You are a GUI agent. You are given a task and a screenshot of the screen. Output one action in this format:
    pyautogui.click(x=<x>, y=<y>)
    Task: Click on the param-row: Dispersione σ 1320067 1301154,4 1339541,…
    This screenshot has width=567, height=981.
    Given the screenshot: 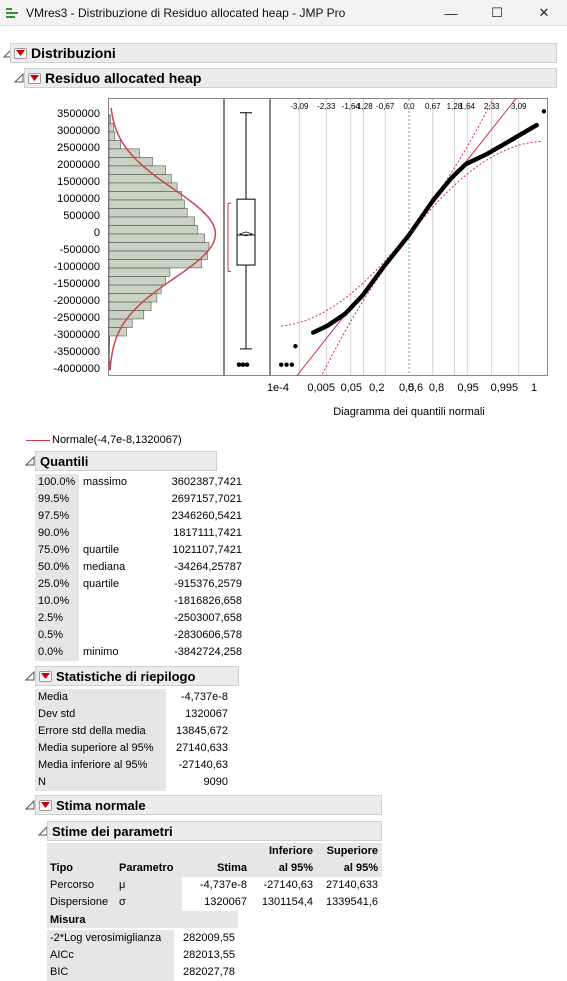 What is the action you would take?
    pyautogui.click(x=214, y=902)
    